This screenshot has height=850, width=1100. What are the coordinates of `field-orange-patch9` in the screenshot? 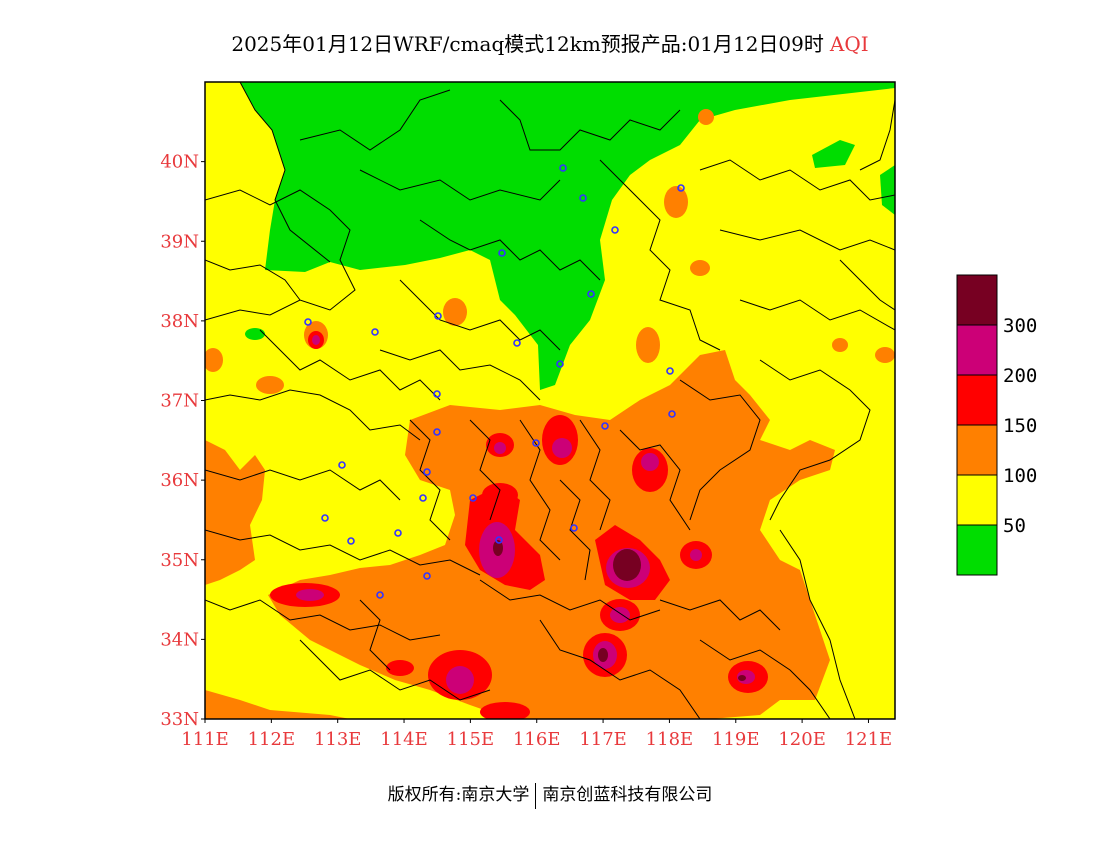 It's located at (840, 345).